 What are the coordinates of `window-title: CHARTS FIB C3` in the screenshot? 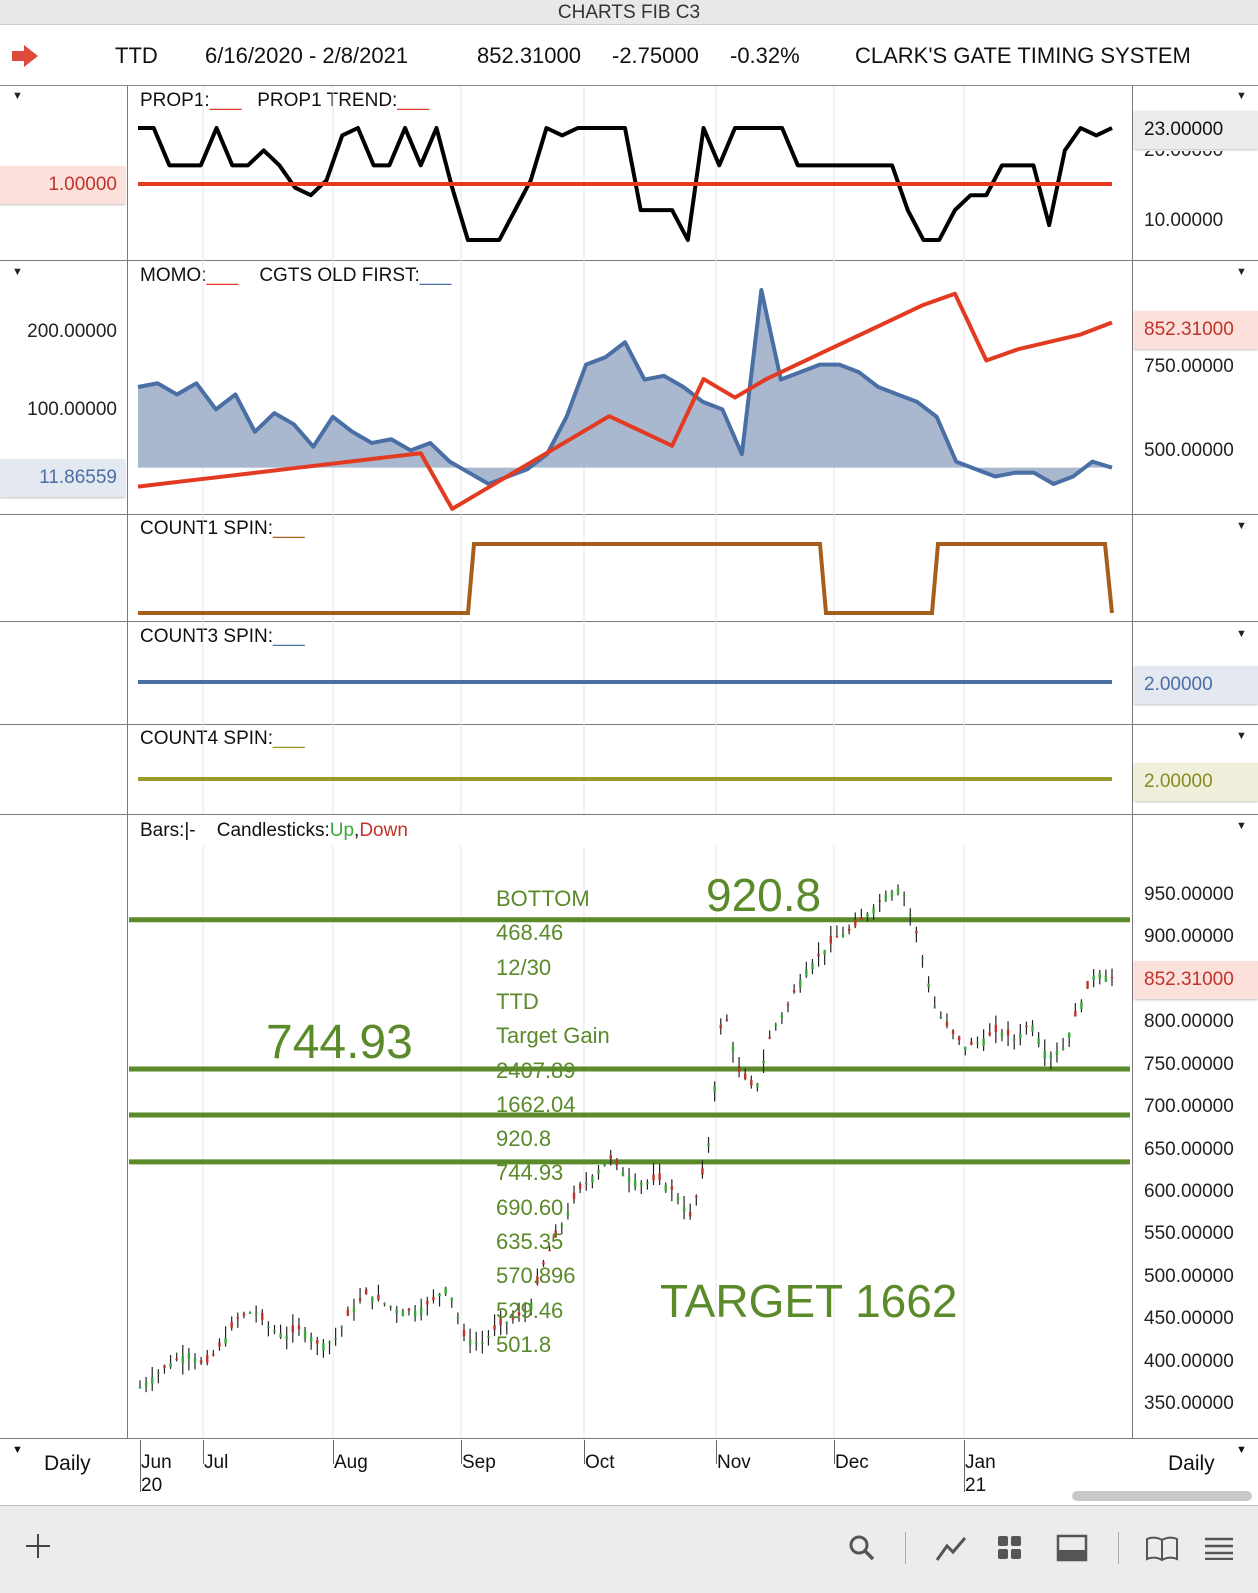 It's located at (629, 12).